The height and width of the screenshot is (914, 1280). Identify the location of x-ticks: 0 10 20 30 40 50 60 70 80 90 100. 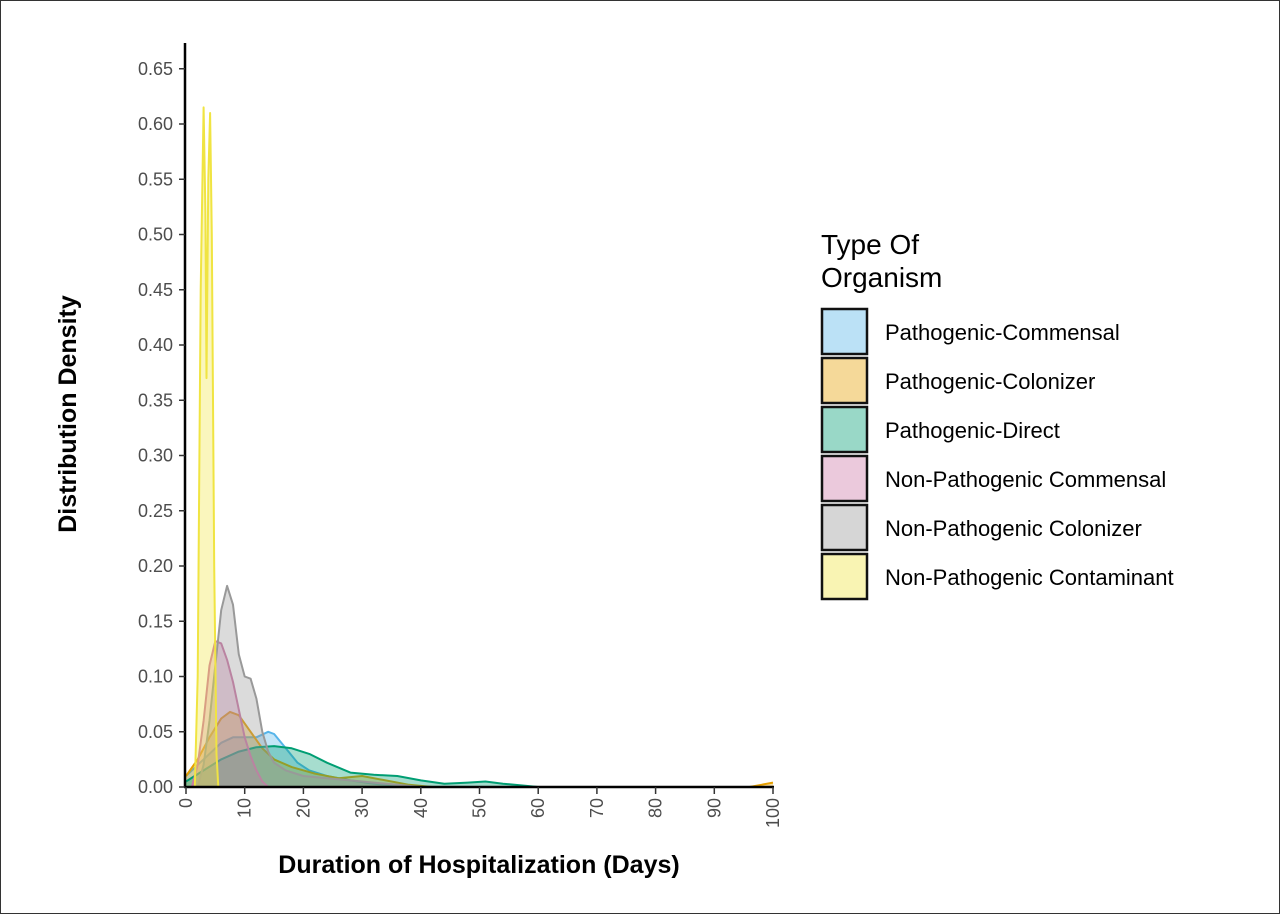
(479, 807).